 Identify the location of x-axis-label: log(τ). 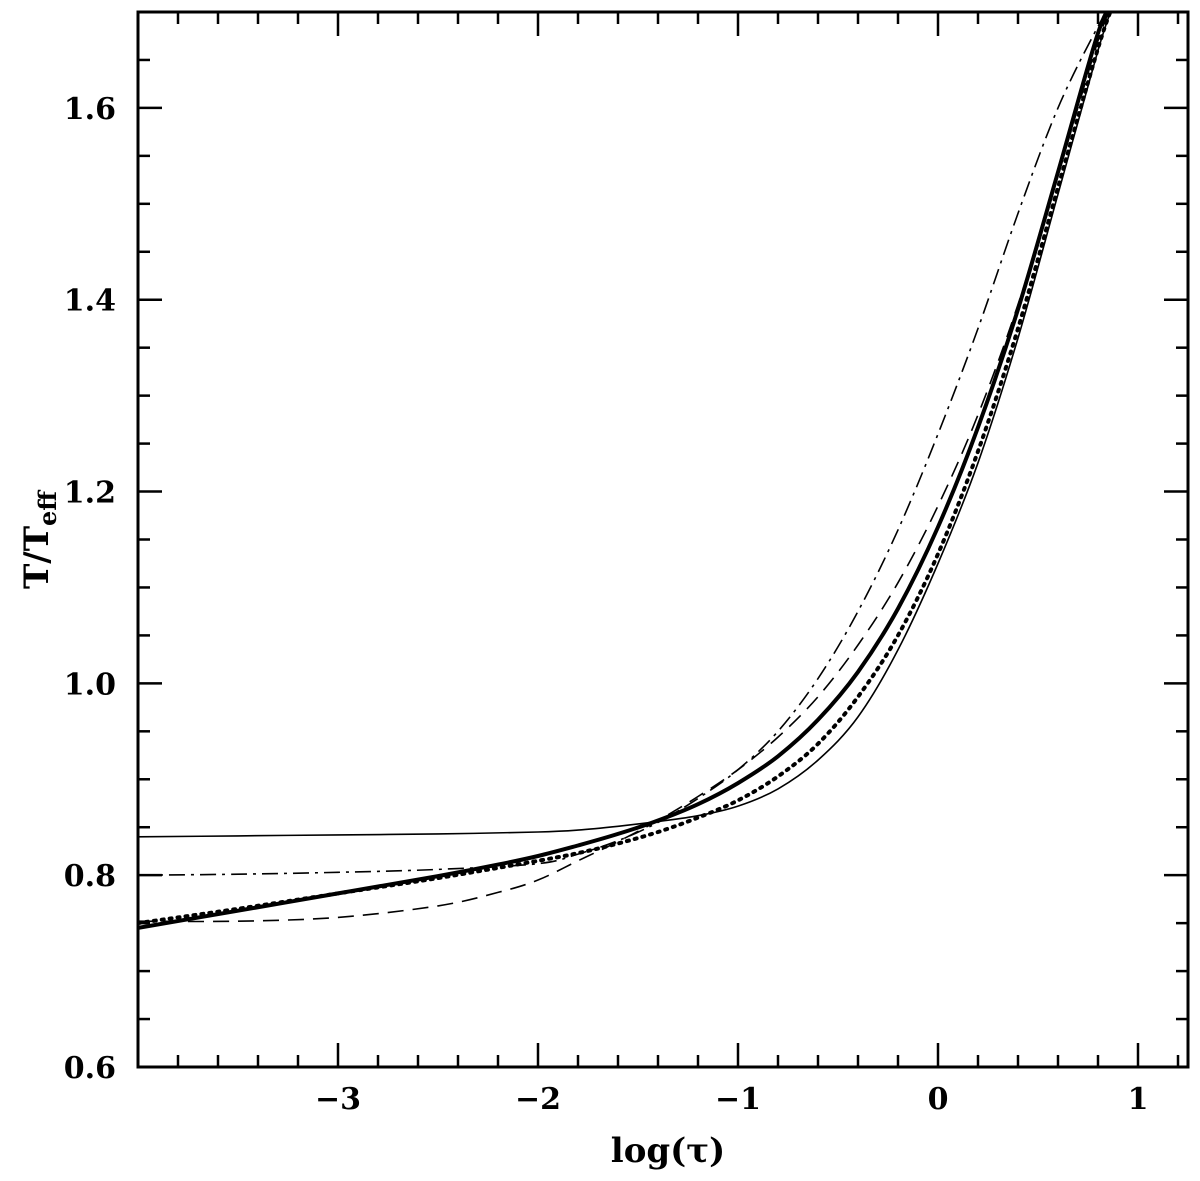
(668, 1151).